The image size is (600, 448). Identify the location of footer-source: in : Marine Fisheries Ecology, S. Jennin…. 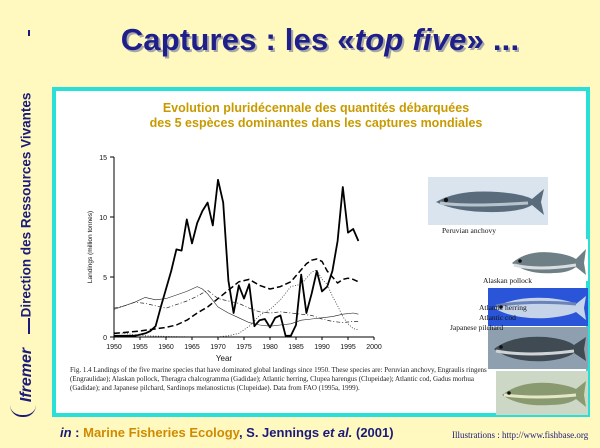
(227, 432).